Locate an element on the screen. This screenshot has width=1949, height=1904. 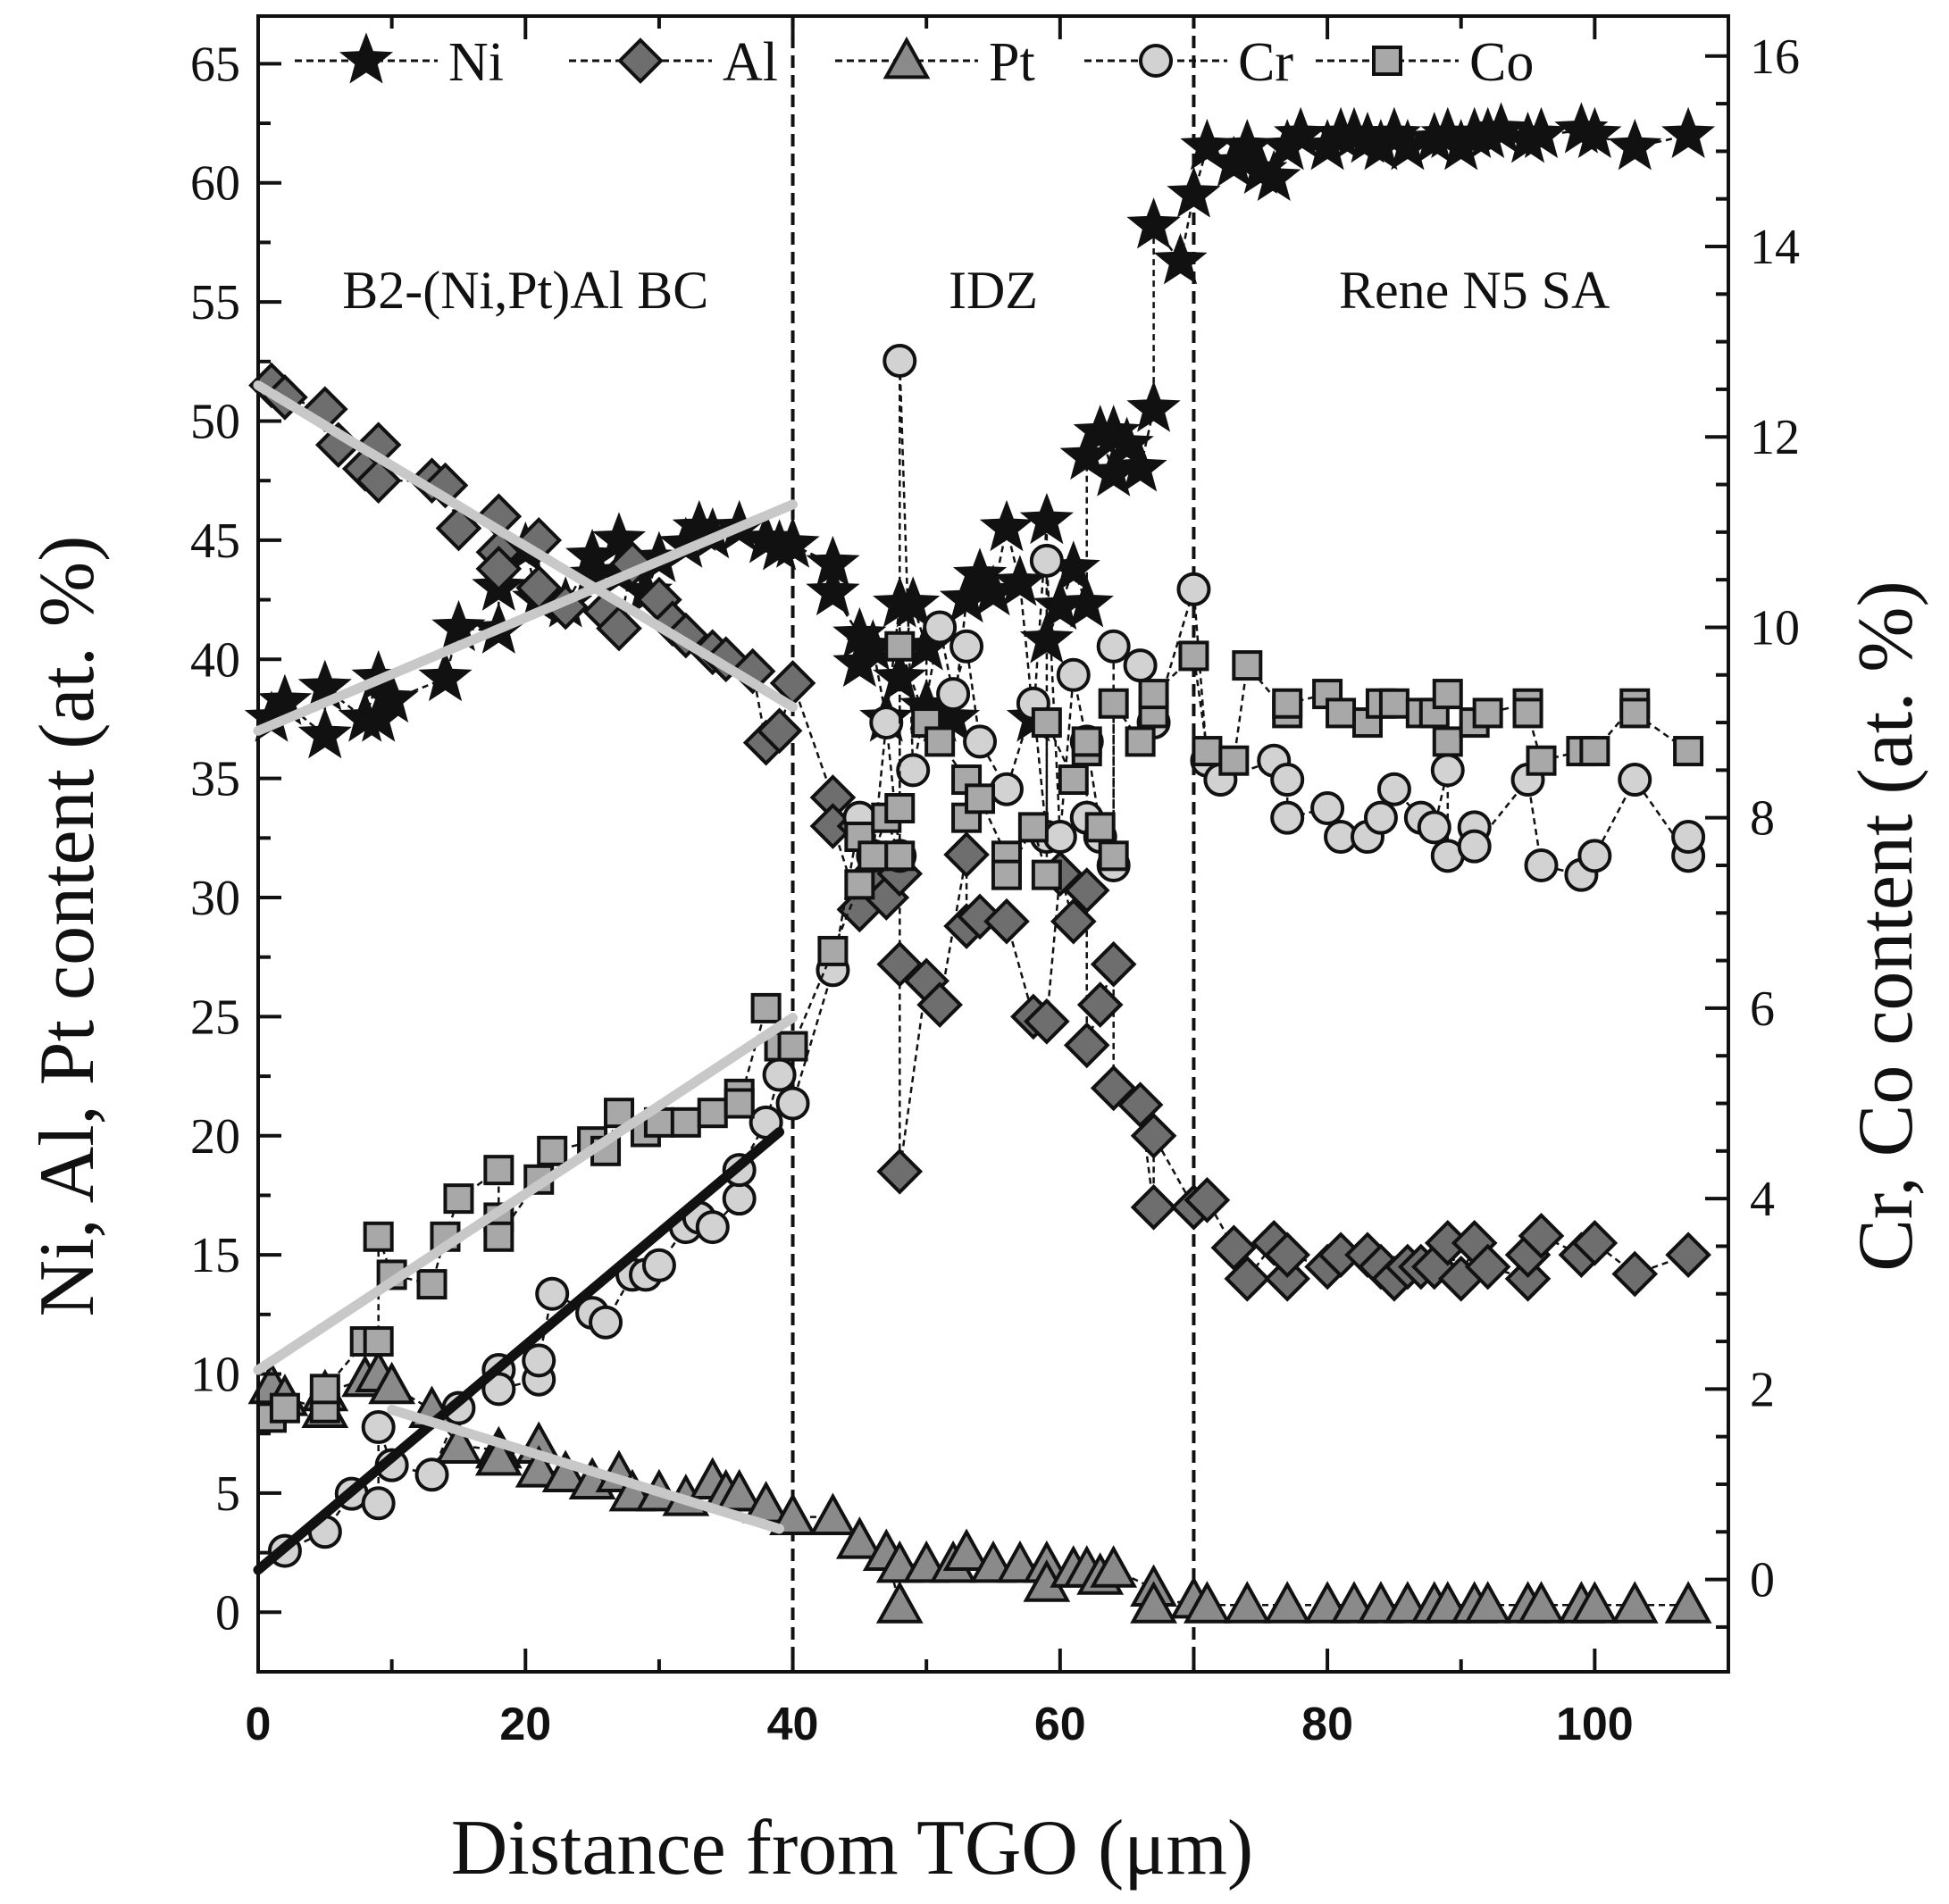
y-left-tick-label: 40 is located at coordinates (215, 660).